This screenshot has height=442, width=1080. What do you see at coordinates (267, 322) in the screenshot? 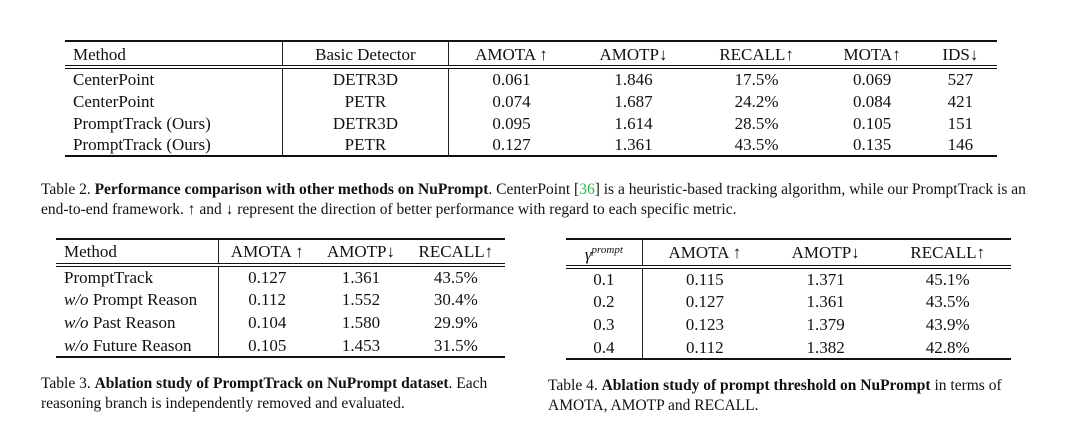
I see `table-cell: 0.104` at bounding box center [267, 322].